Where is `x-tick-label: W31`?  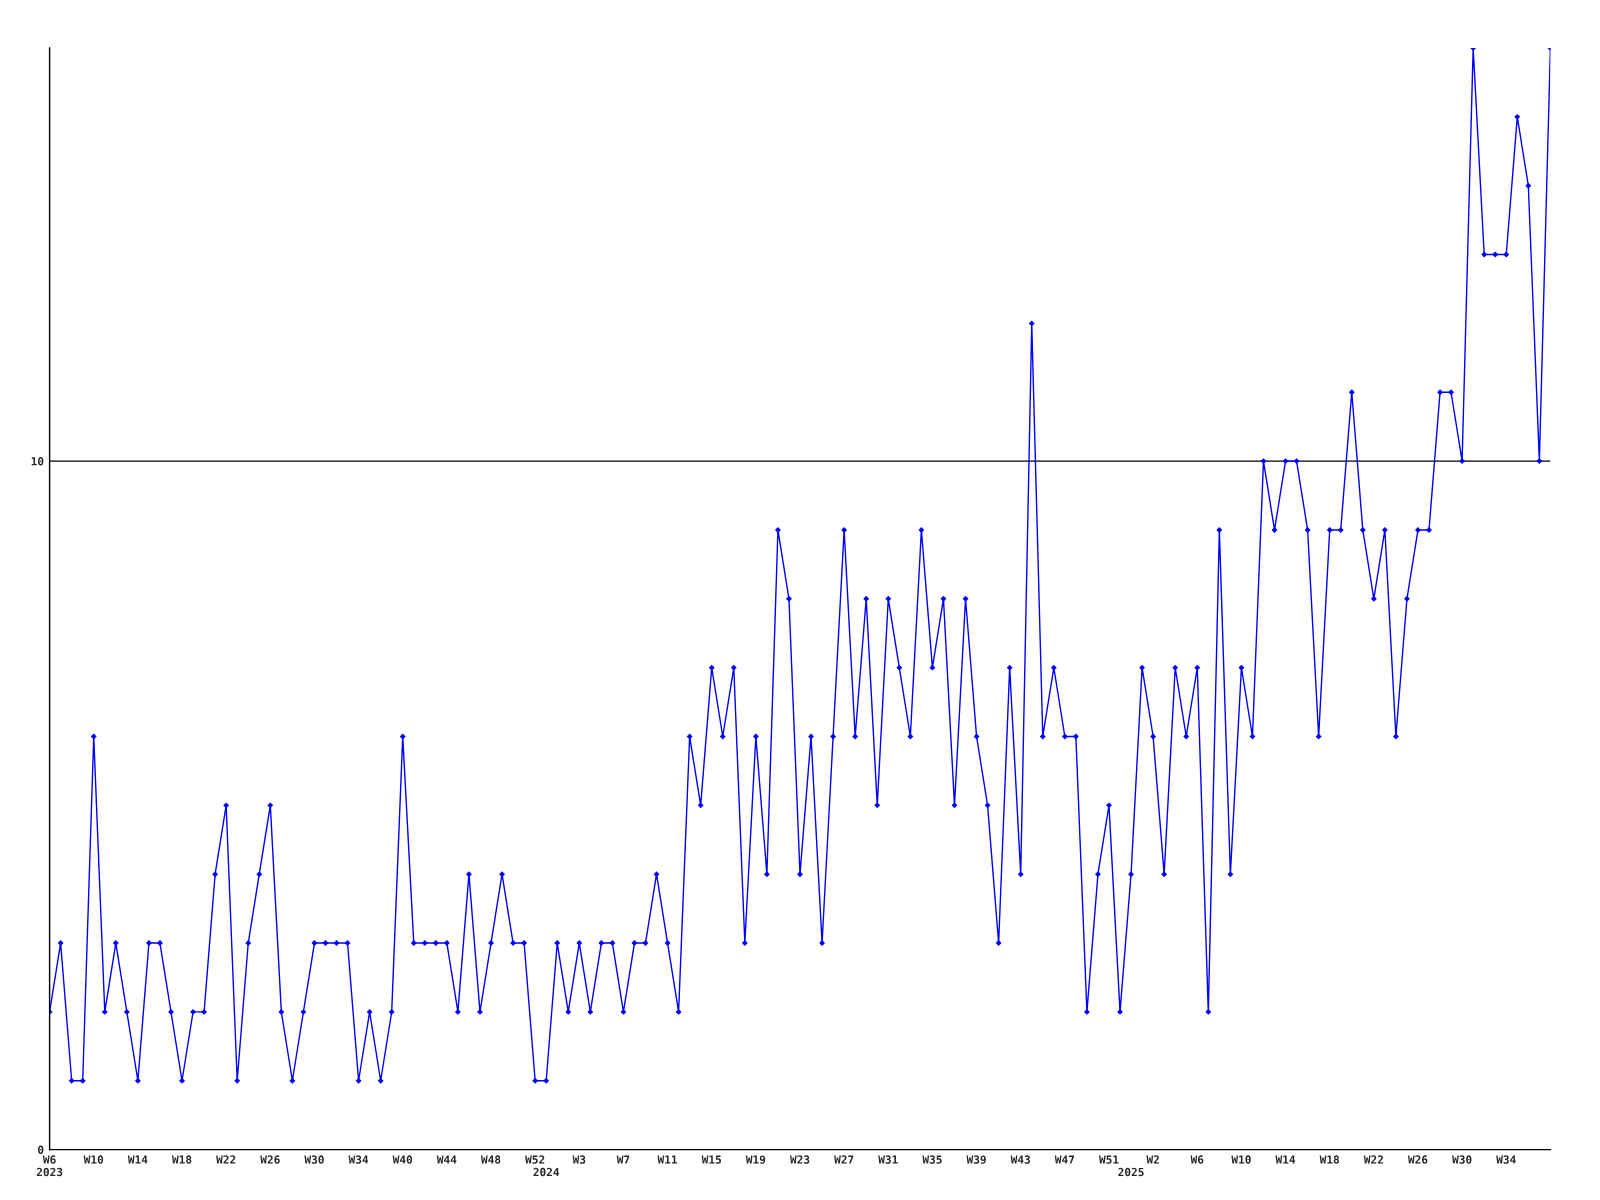
x-tick-label: W31 is located at coordinates (888, 1159).